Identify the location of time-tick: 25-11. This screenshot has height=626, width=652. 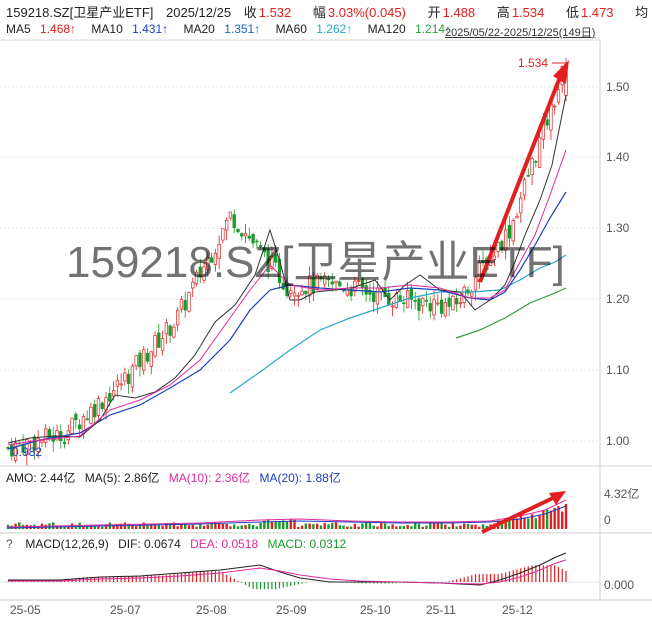
(441, 610).